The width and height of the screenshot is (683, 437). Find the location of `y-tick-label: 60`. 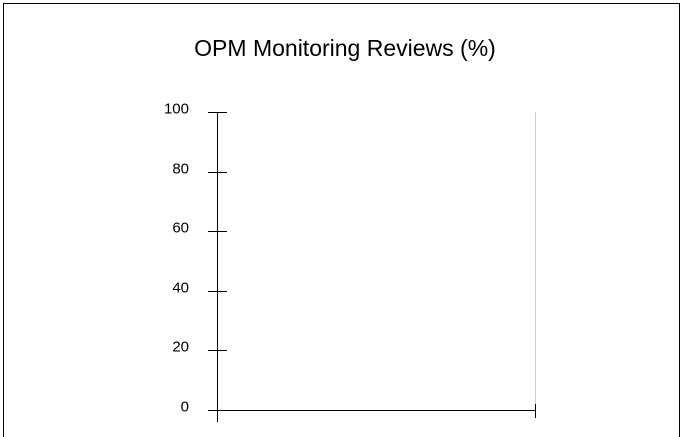

y-tick-label: 60 is located at coordinates (180, 227).